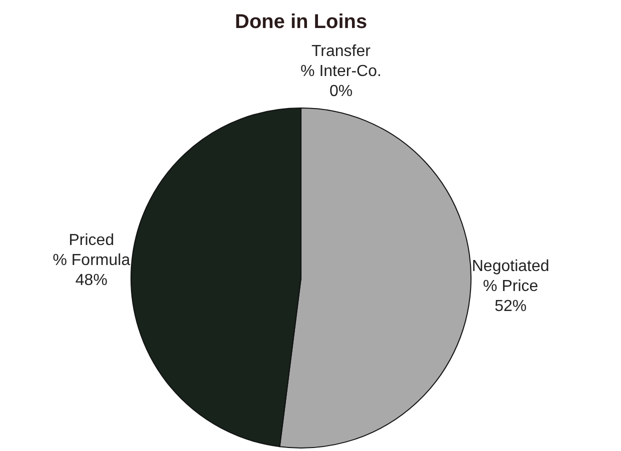  Describe the element at coordinates (341, 61) in the screenshot. I see `category-label: Transfer % Inter-Co.` at that location.